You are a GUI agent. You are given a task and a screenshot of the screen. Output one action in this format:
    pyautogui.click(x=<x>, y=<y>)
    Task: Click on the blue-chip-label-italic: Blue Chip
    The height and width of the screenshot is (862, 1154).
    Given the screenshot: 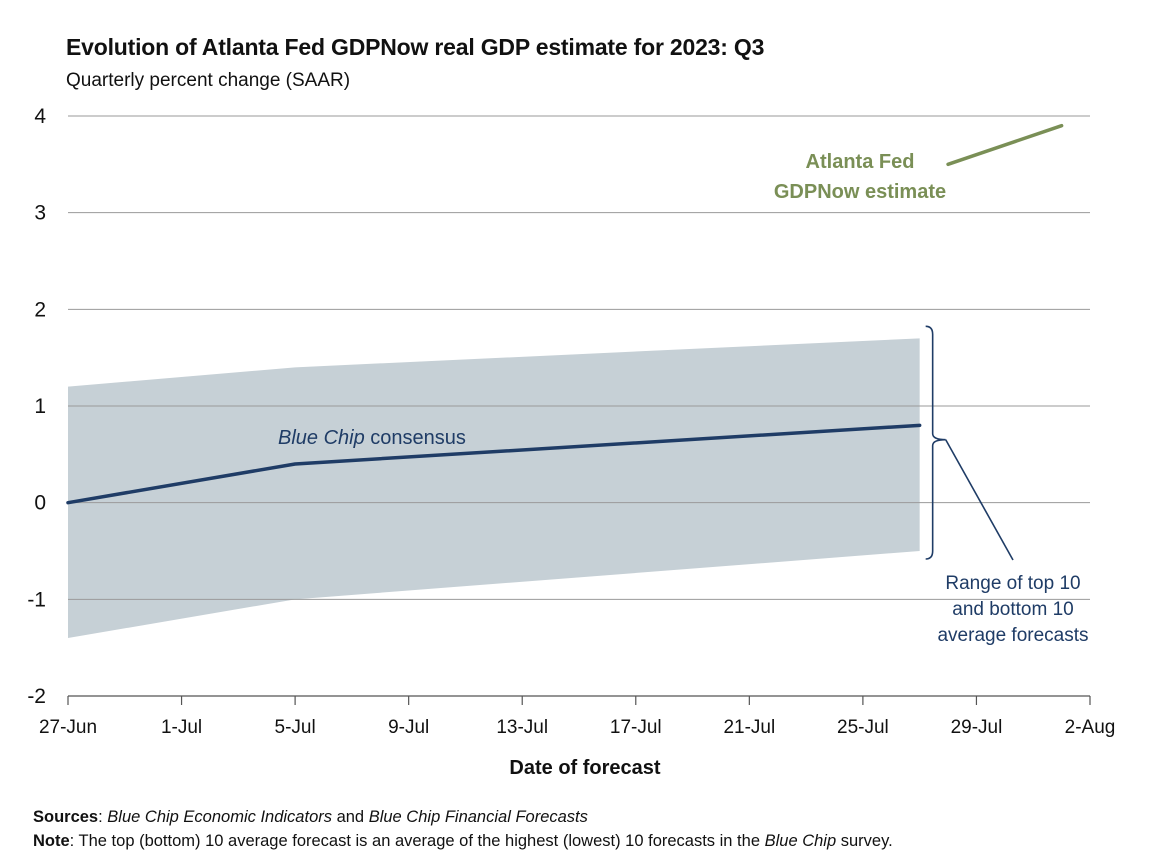 What is the action you would take?
    pyautogui.click(x=321, y=438)
    